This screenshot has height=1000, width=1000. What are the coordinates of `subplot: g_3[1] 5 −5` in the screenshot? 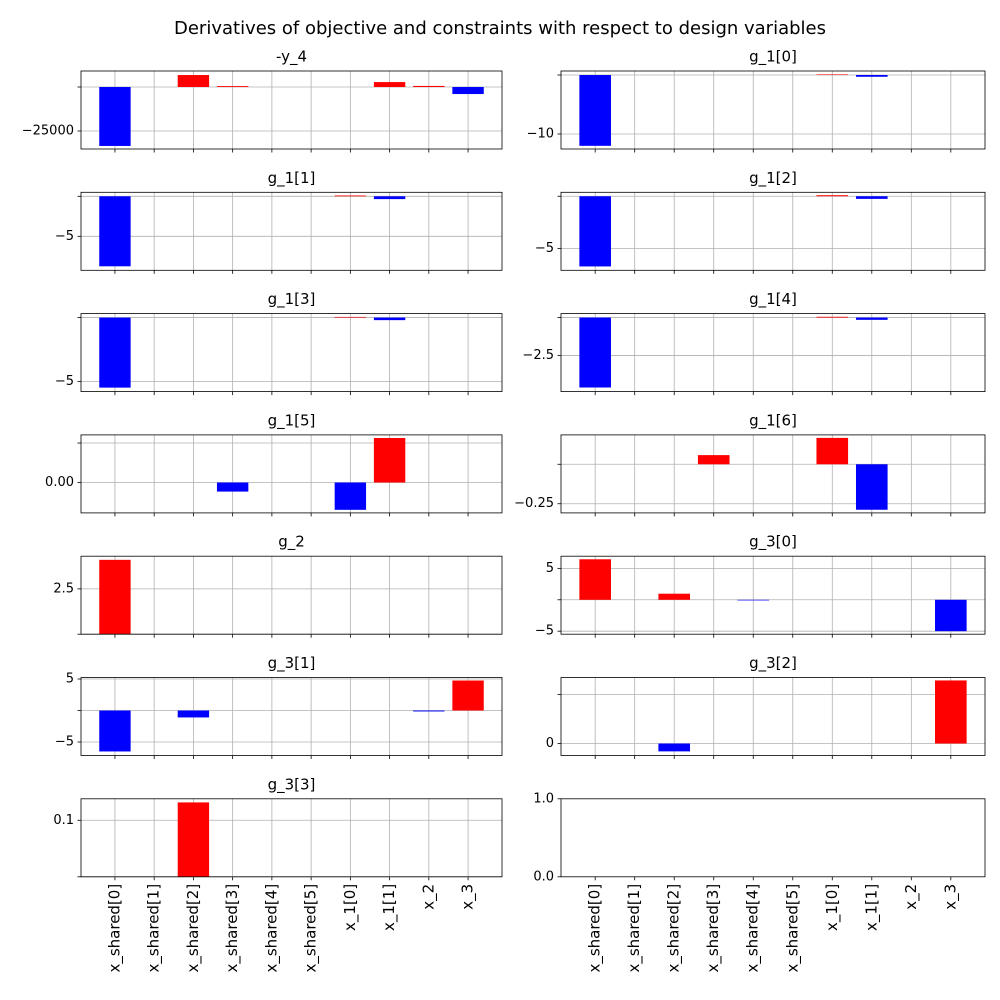 It's located at (279, 706).